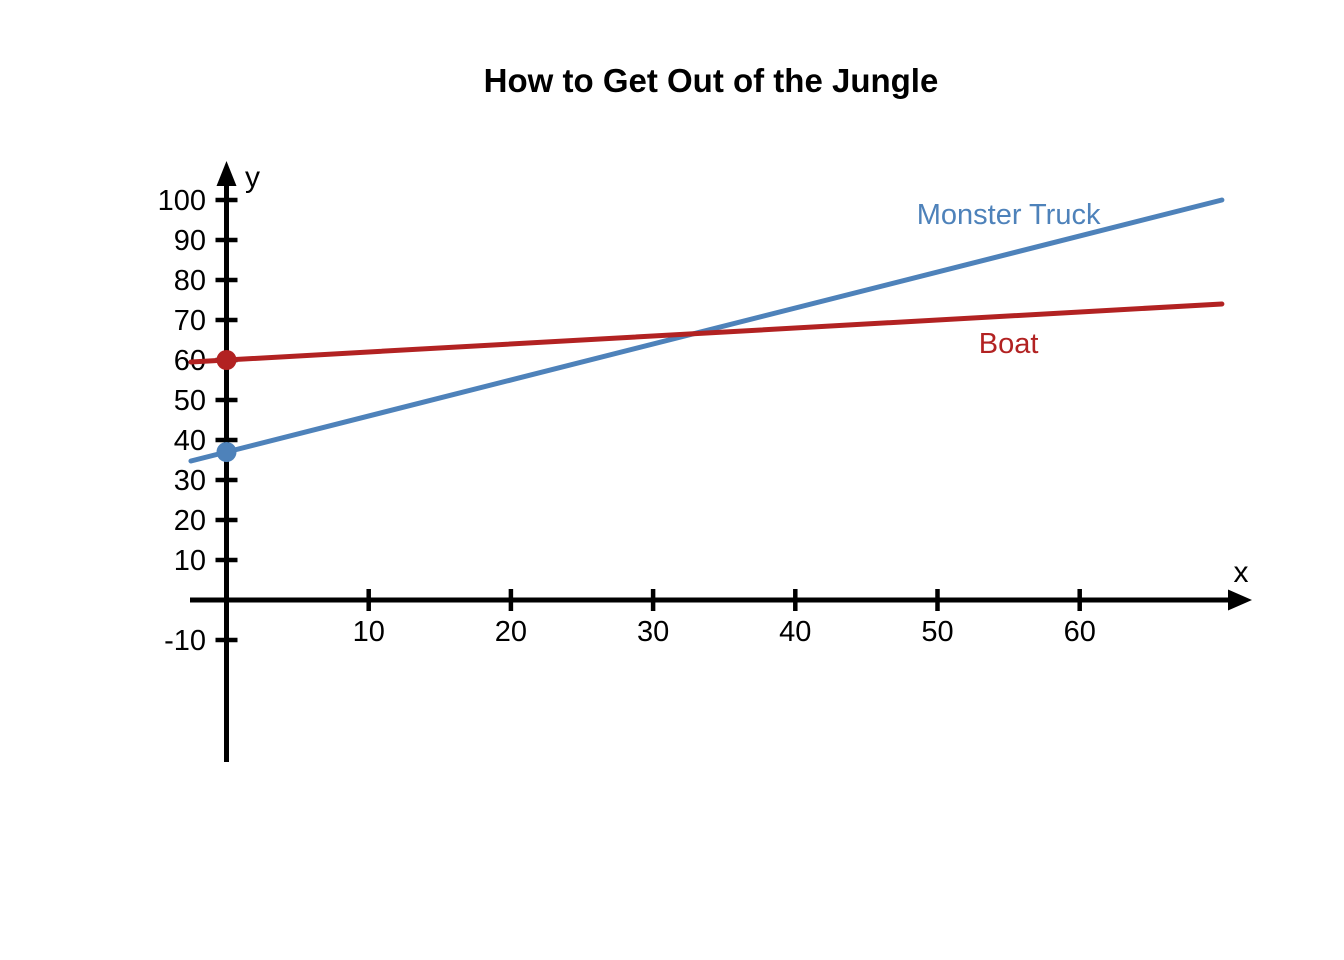 The image size is (1344, 960). I want to click on series-line-boat, so click(706, 333).